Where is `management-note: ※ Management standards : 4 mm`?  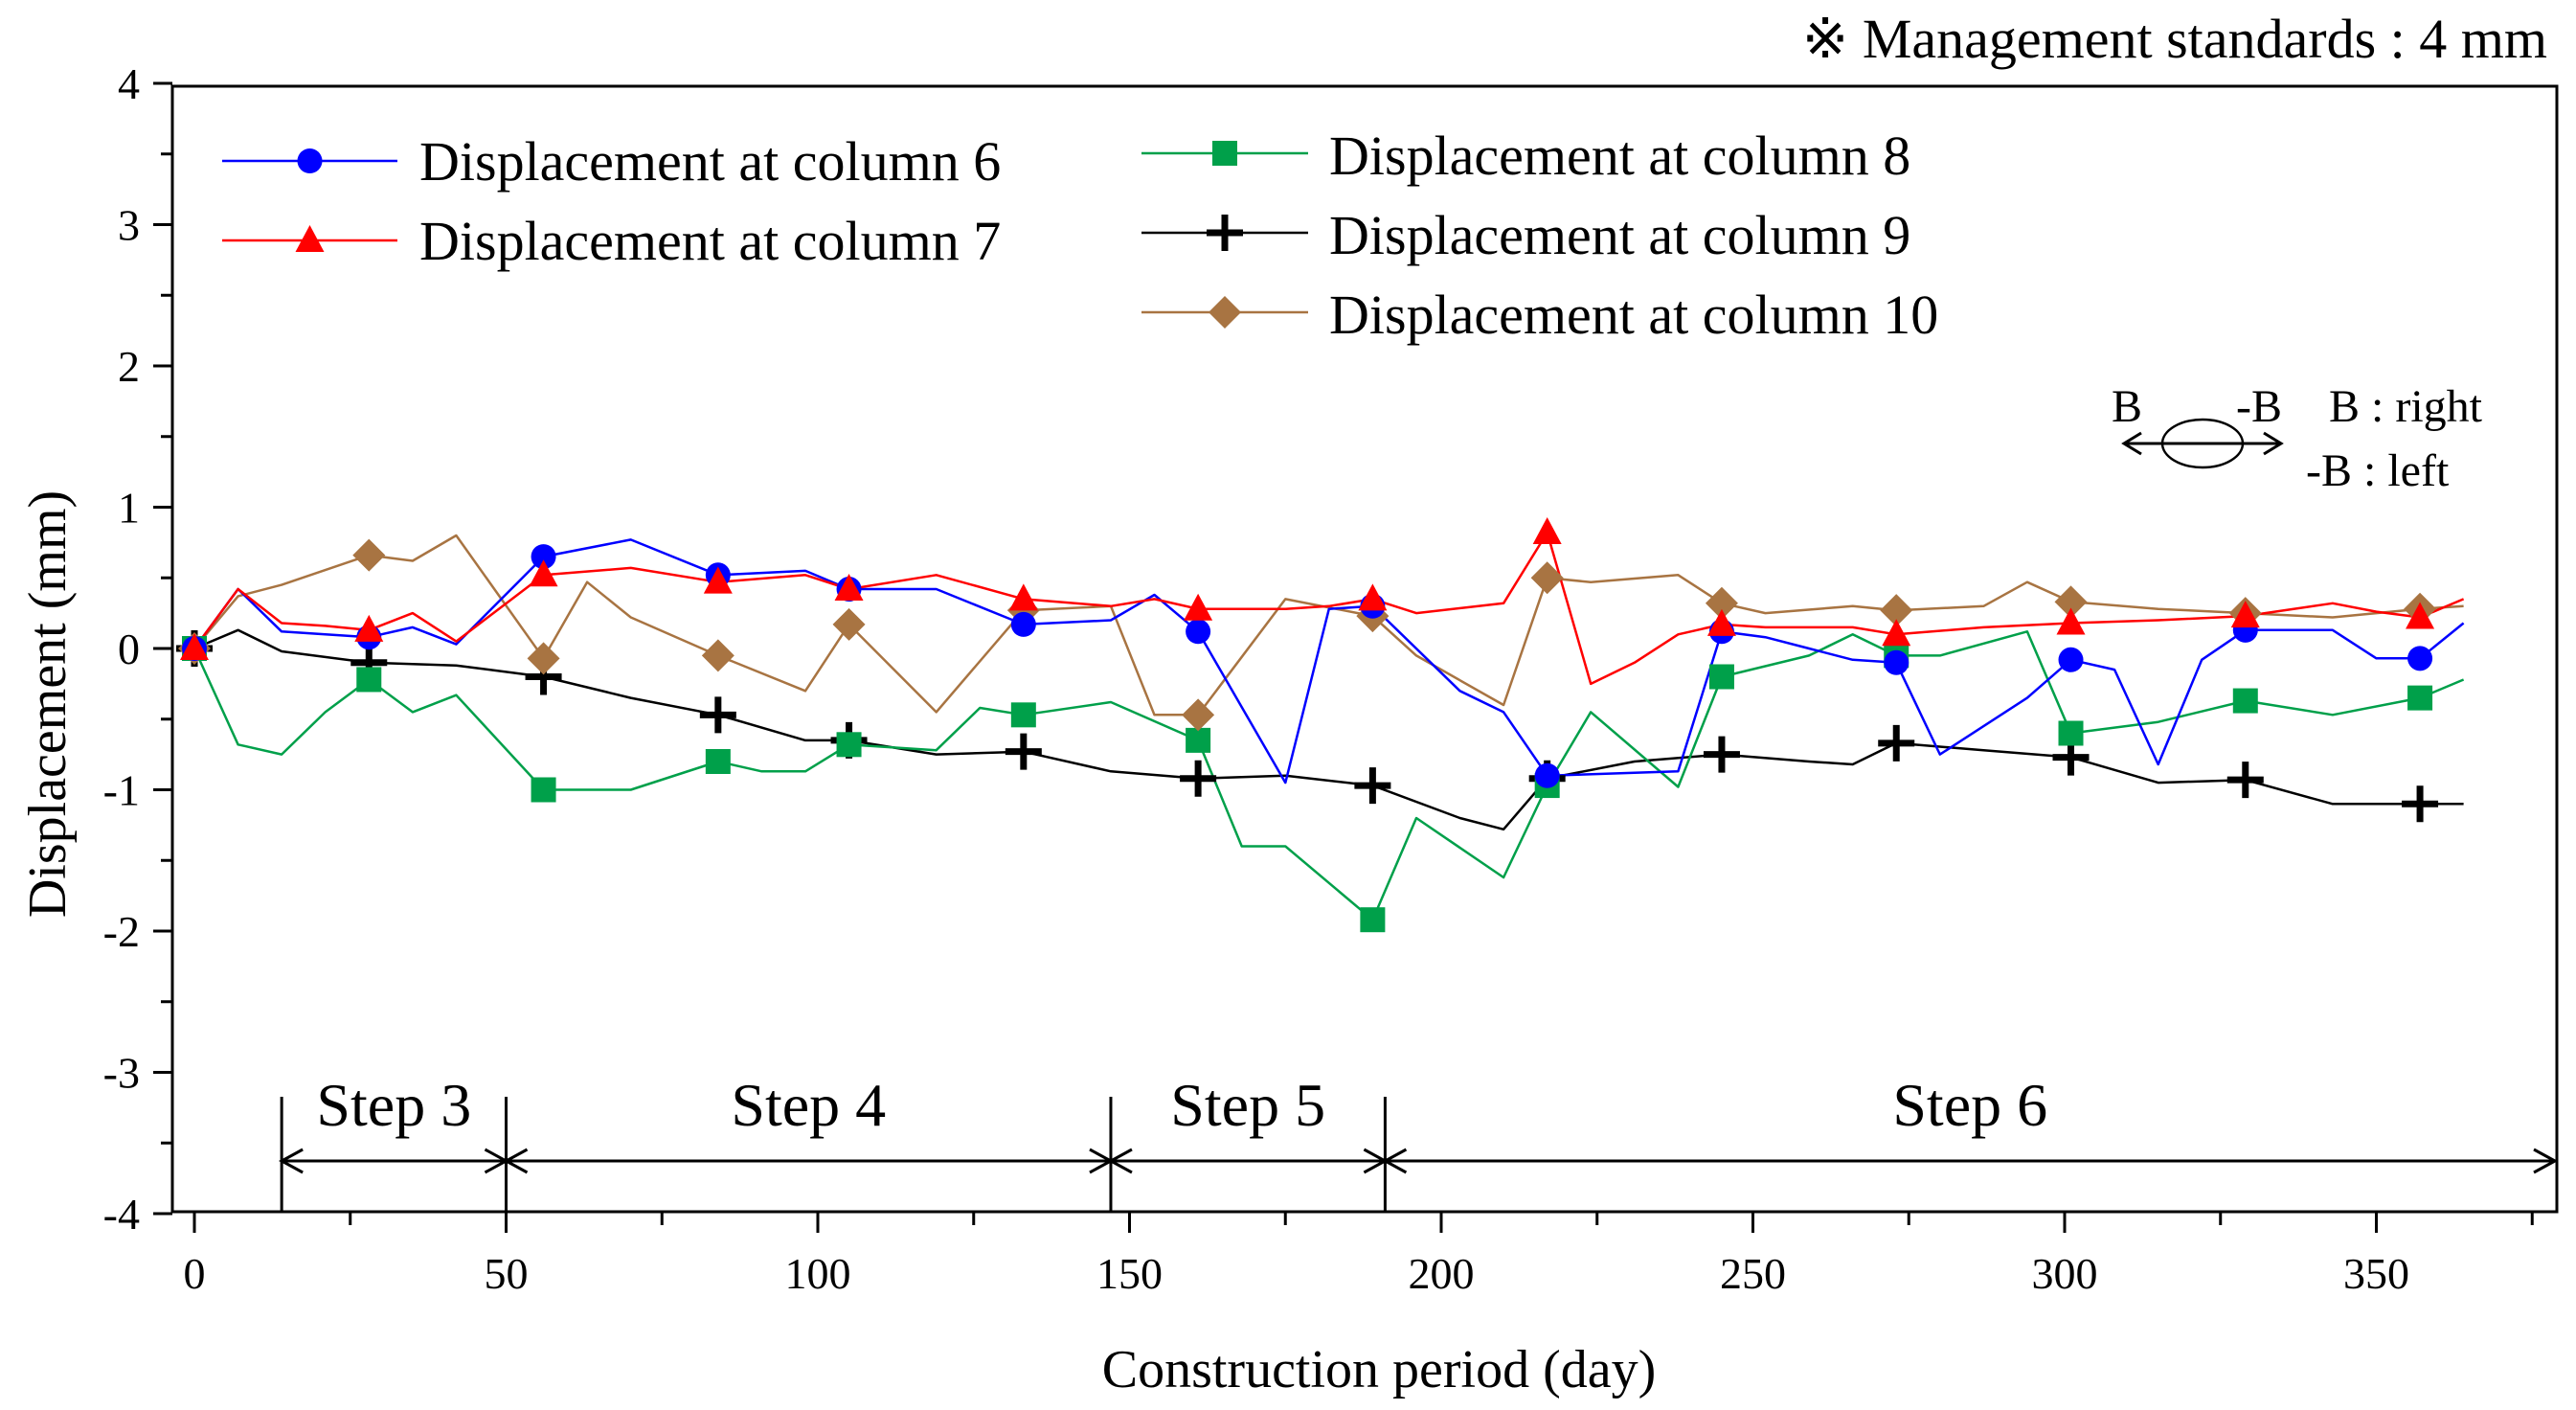 management-note: ※ Management standards : 4 mm is located at coordinates (2174, 39).